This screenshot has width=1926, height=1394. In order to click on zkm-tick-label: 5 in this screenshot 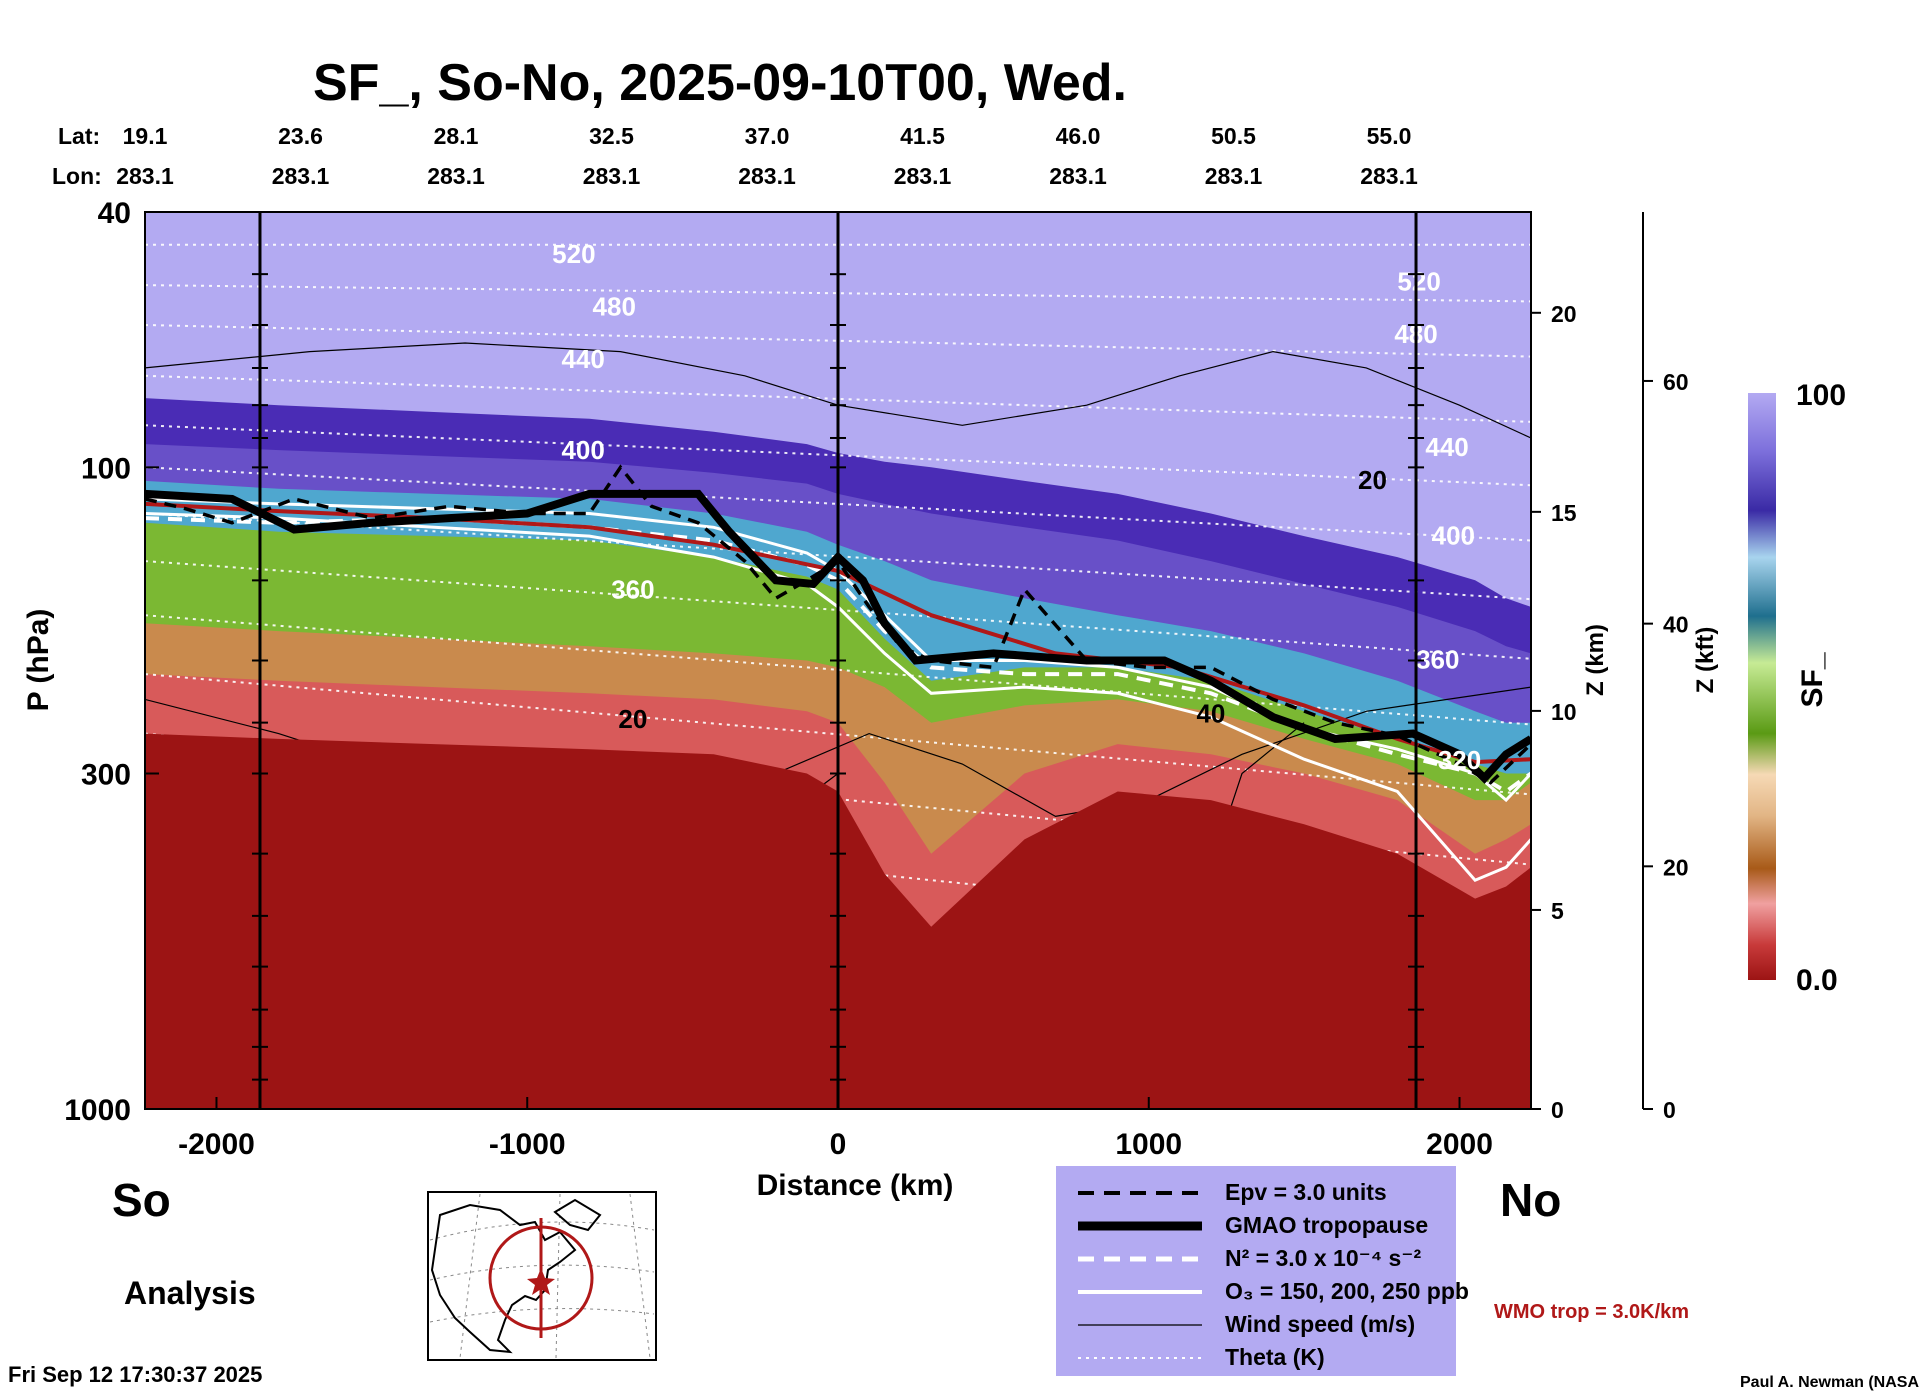, I will do `click(1557, 911)`.